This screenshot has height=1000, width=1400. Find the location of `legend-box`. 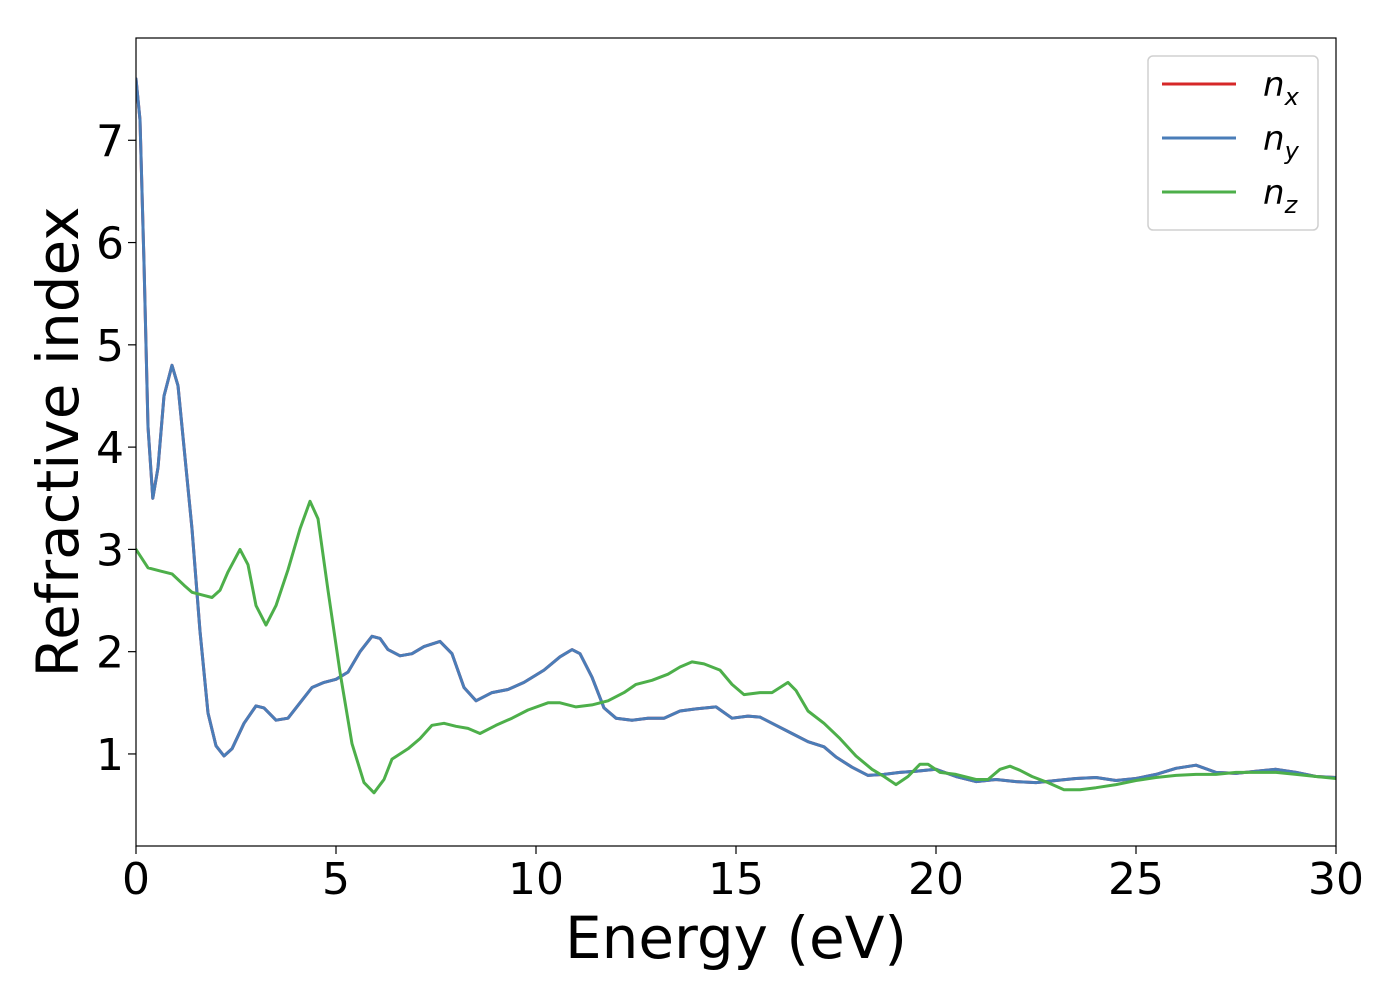

legend-box is located at coordinates (1233, 143).